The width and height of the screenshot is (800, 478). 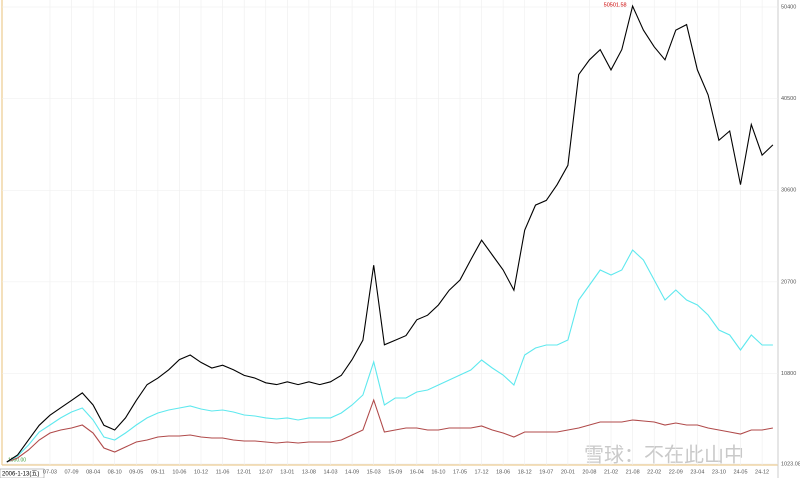 I want to click on x-tick-label: 22-09, so click(x=676, y=472).